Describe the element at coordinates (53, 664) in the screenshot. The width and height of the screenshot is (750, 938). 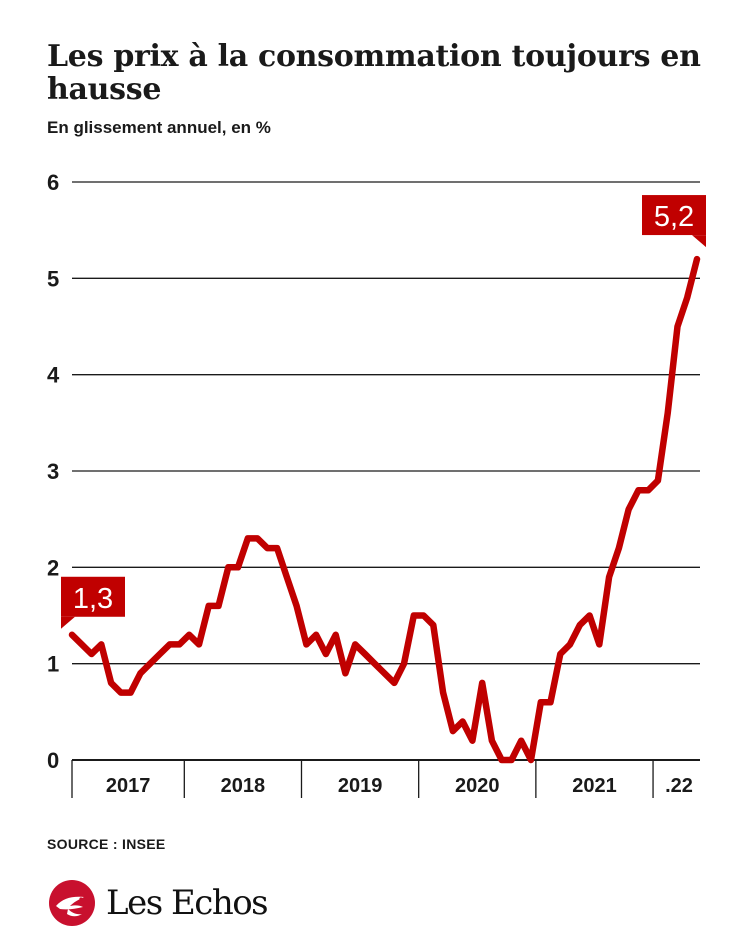
I see `y-tick-label: 1` at that location.